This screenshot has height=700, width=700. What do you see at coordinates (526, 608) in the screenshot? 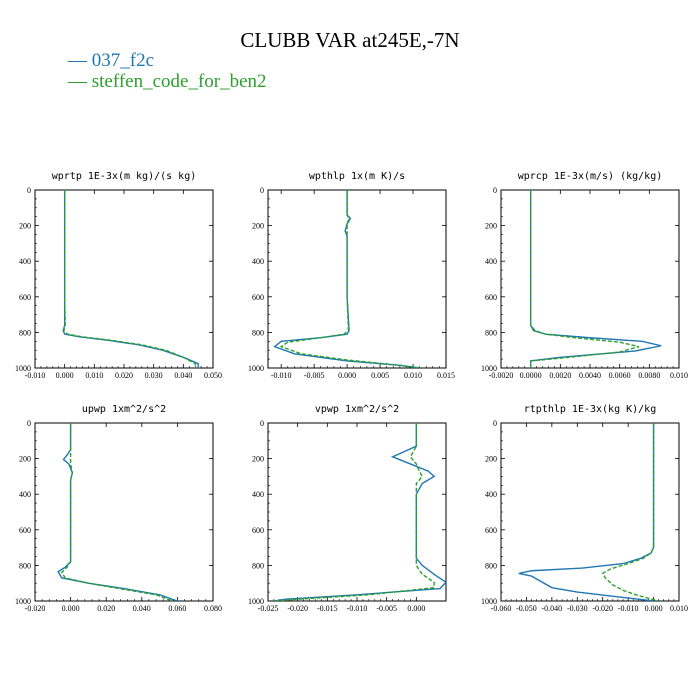
I see `x-tick-label: -0.050` at bounding box center [526, 608].